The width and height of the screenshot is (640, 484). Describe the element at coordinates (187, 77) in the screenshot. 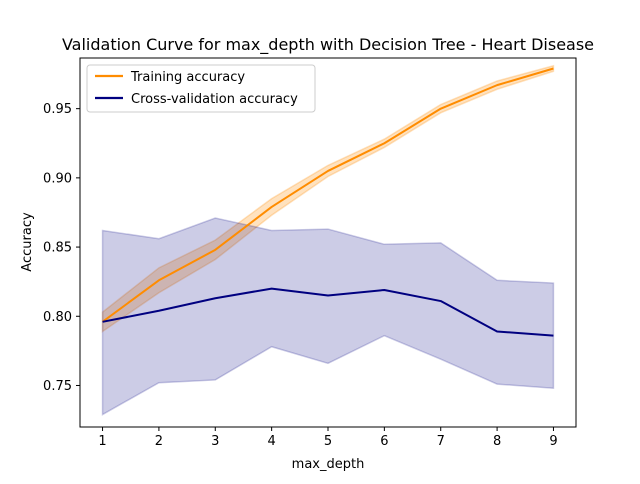

I see `legend-label-training: Training accuracy` at that location.